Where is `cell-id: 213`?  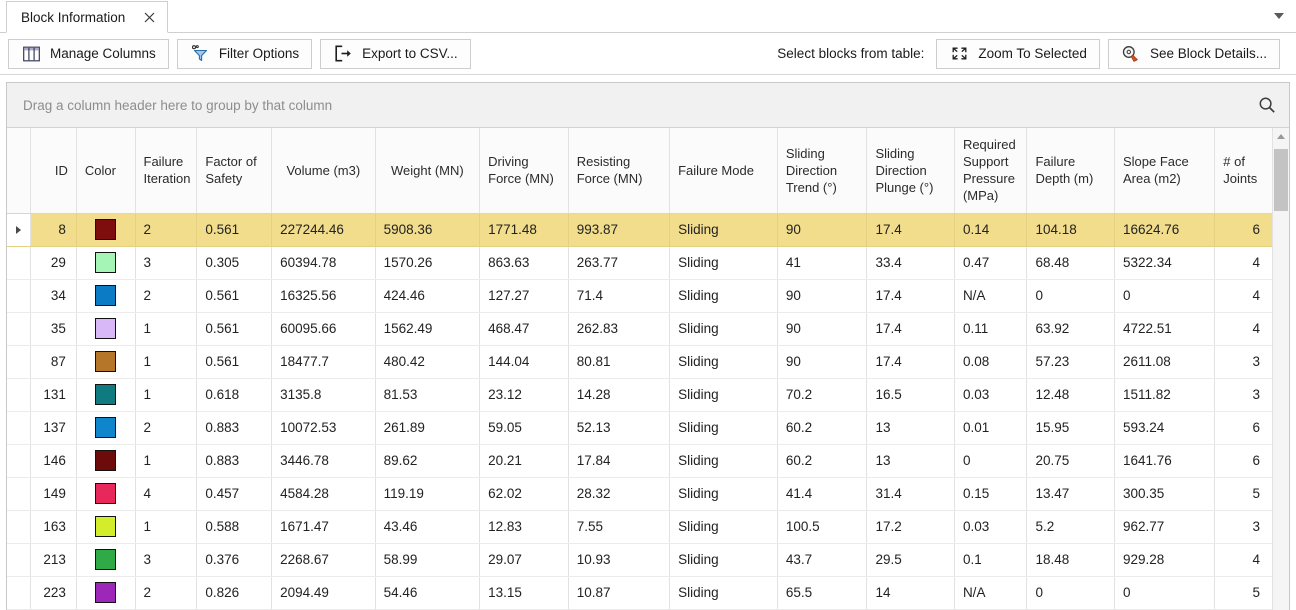 cell-id: 213 is located at coordinates (53, 560).